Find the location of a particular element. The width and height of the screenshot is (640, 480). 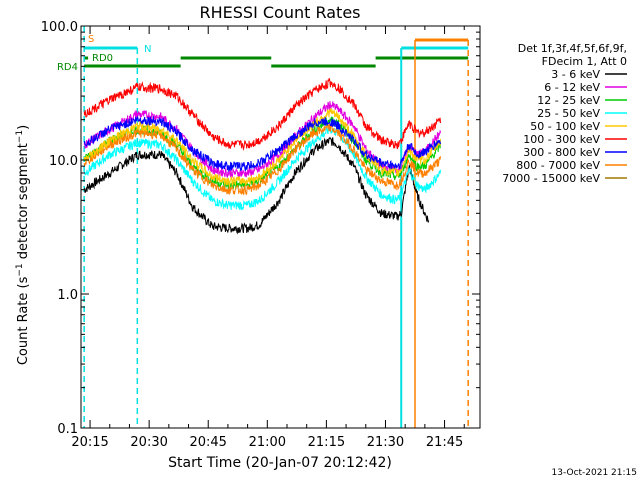

footer-date: 13-Oct-2021 21:15 is located at coordinates (594, 473).